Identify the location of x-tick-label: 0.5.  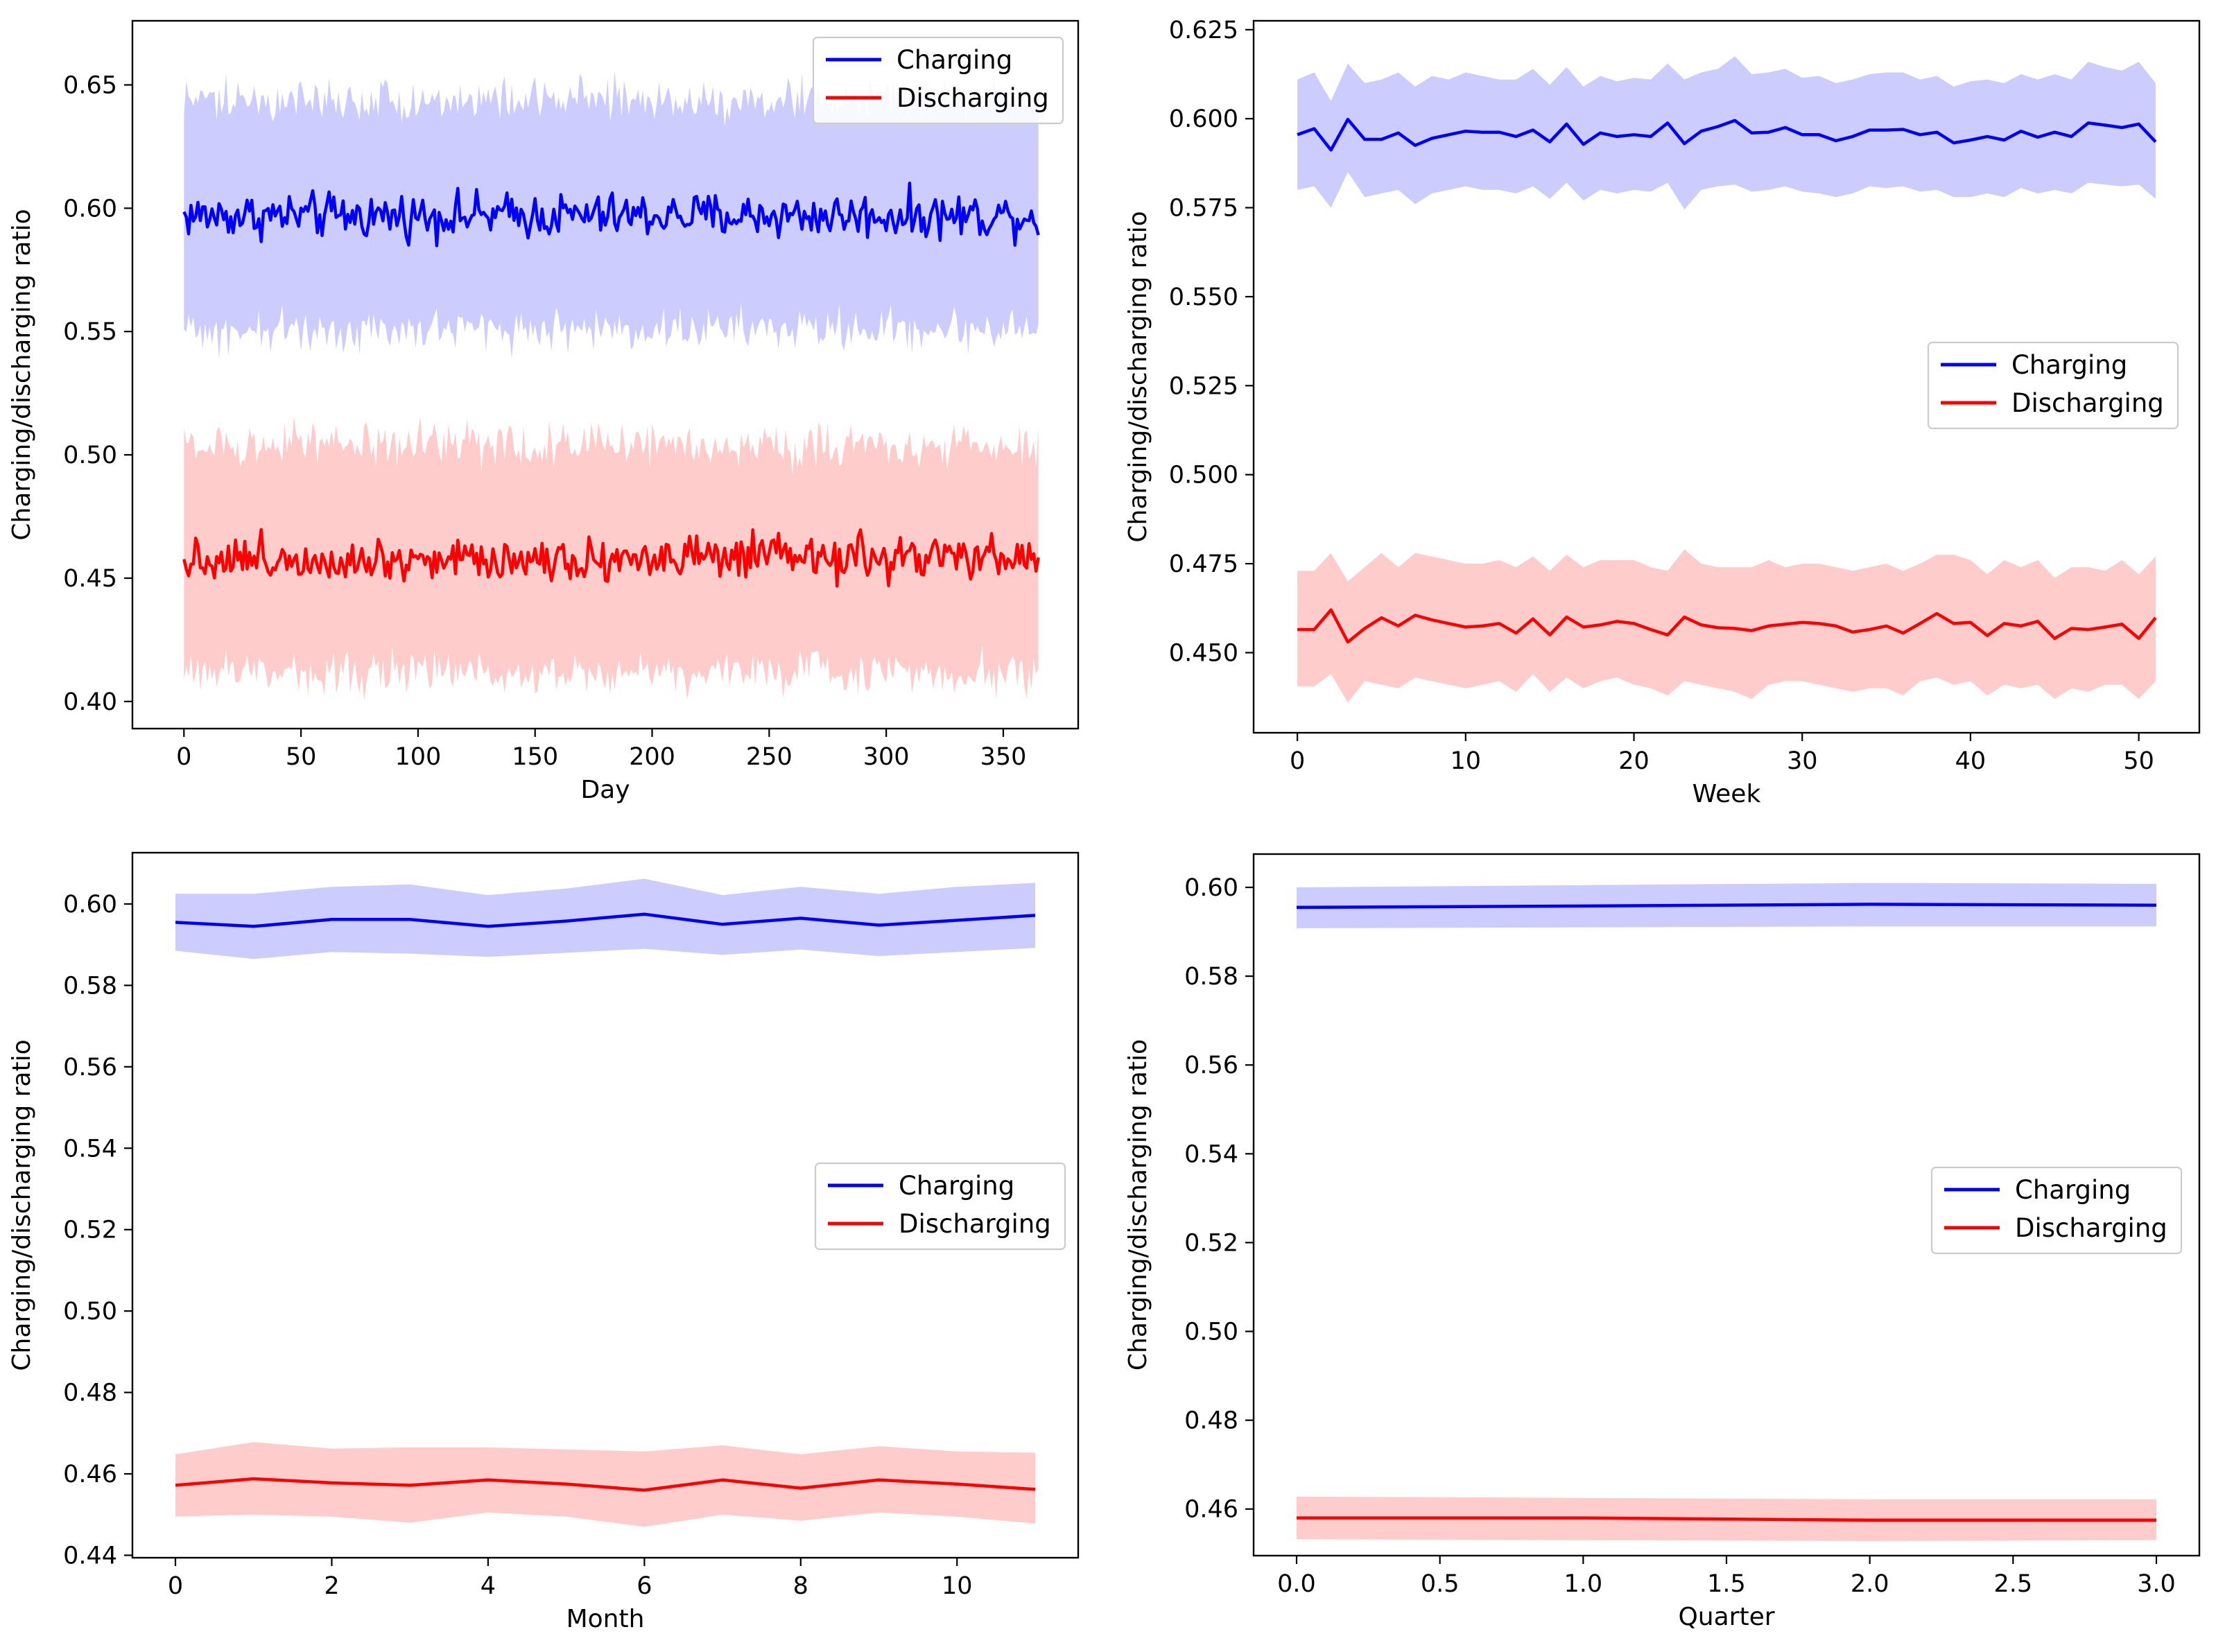
(1441, 1584).